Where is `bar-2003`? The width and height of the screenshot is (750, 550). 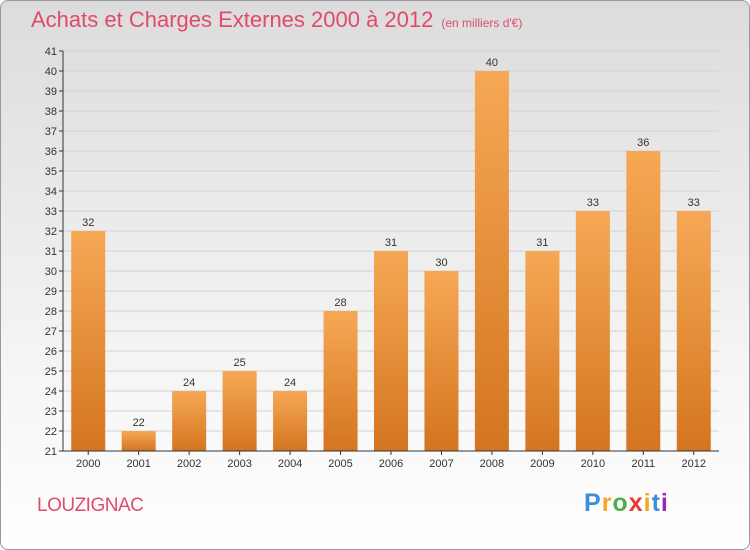
bar-2003 is located at coordinates (239, 411).